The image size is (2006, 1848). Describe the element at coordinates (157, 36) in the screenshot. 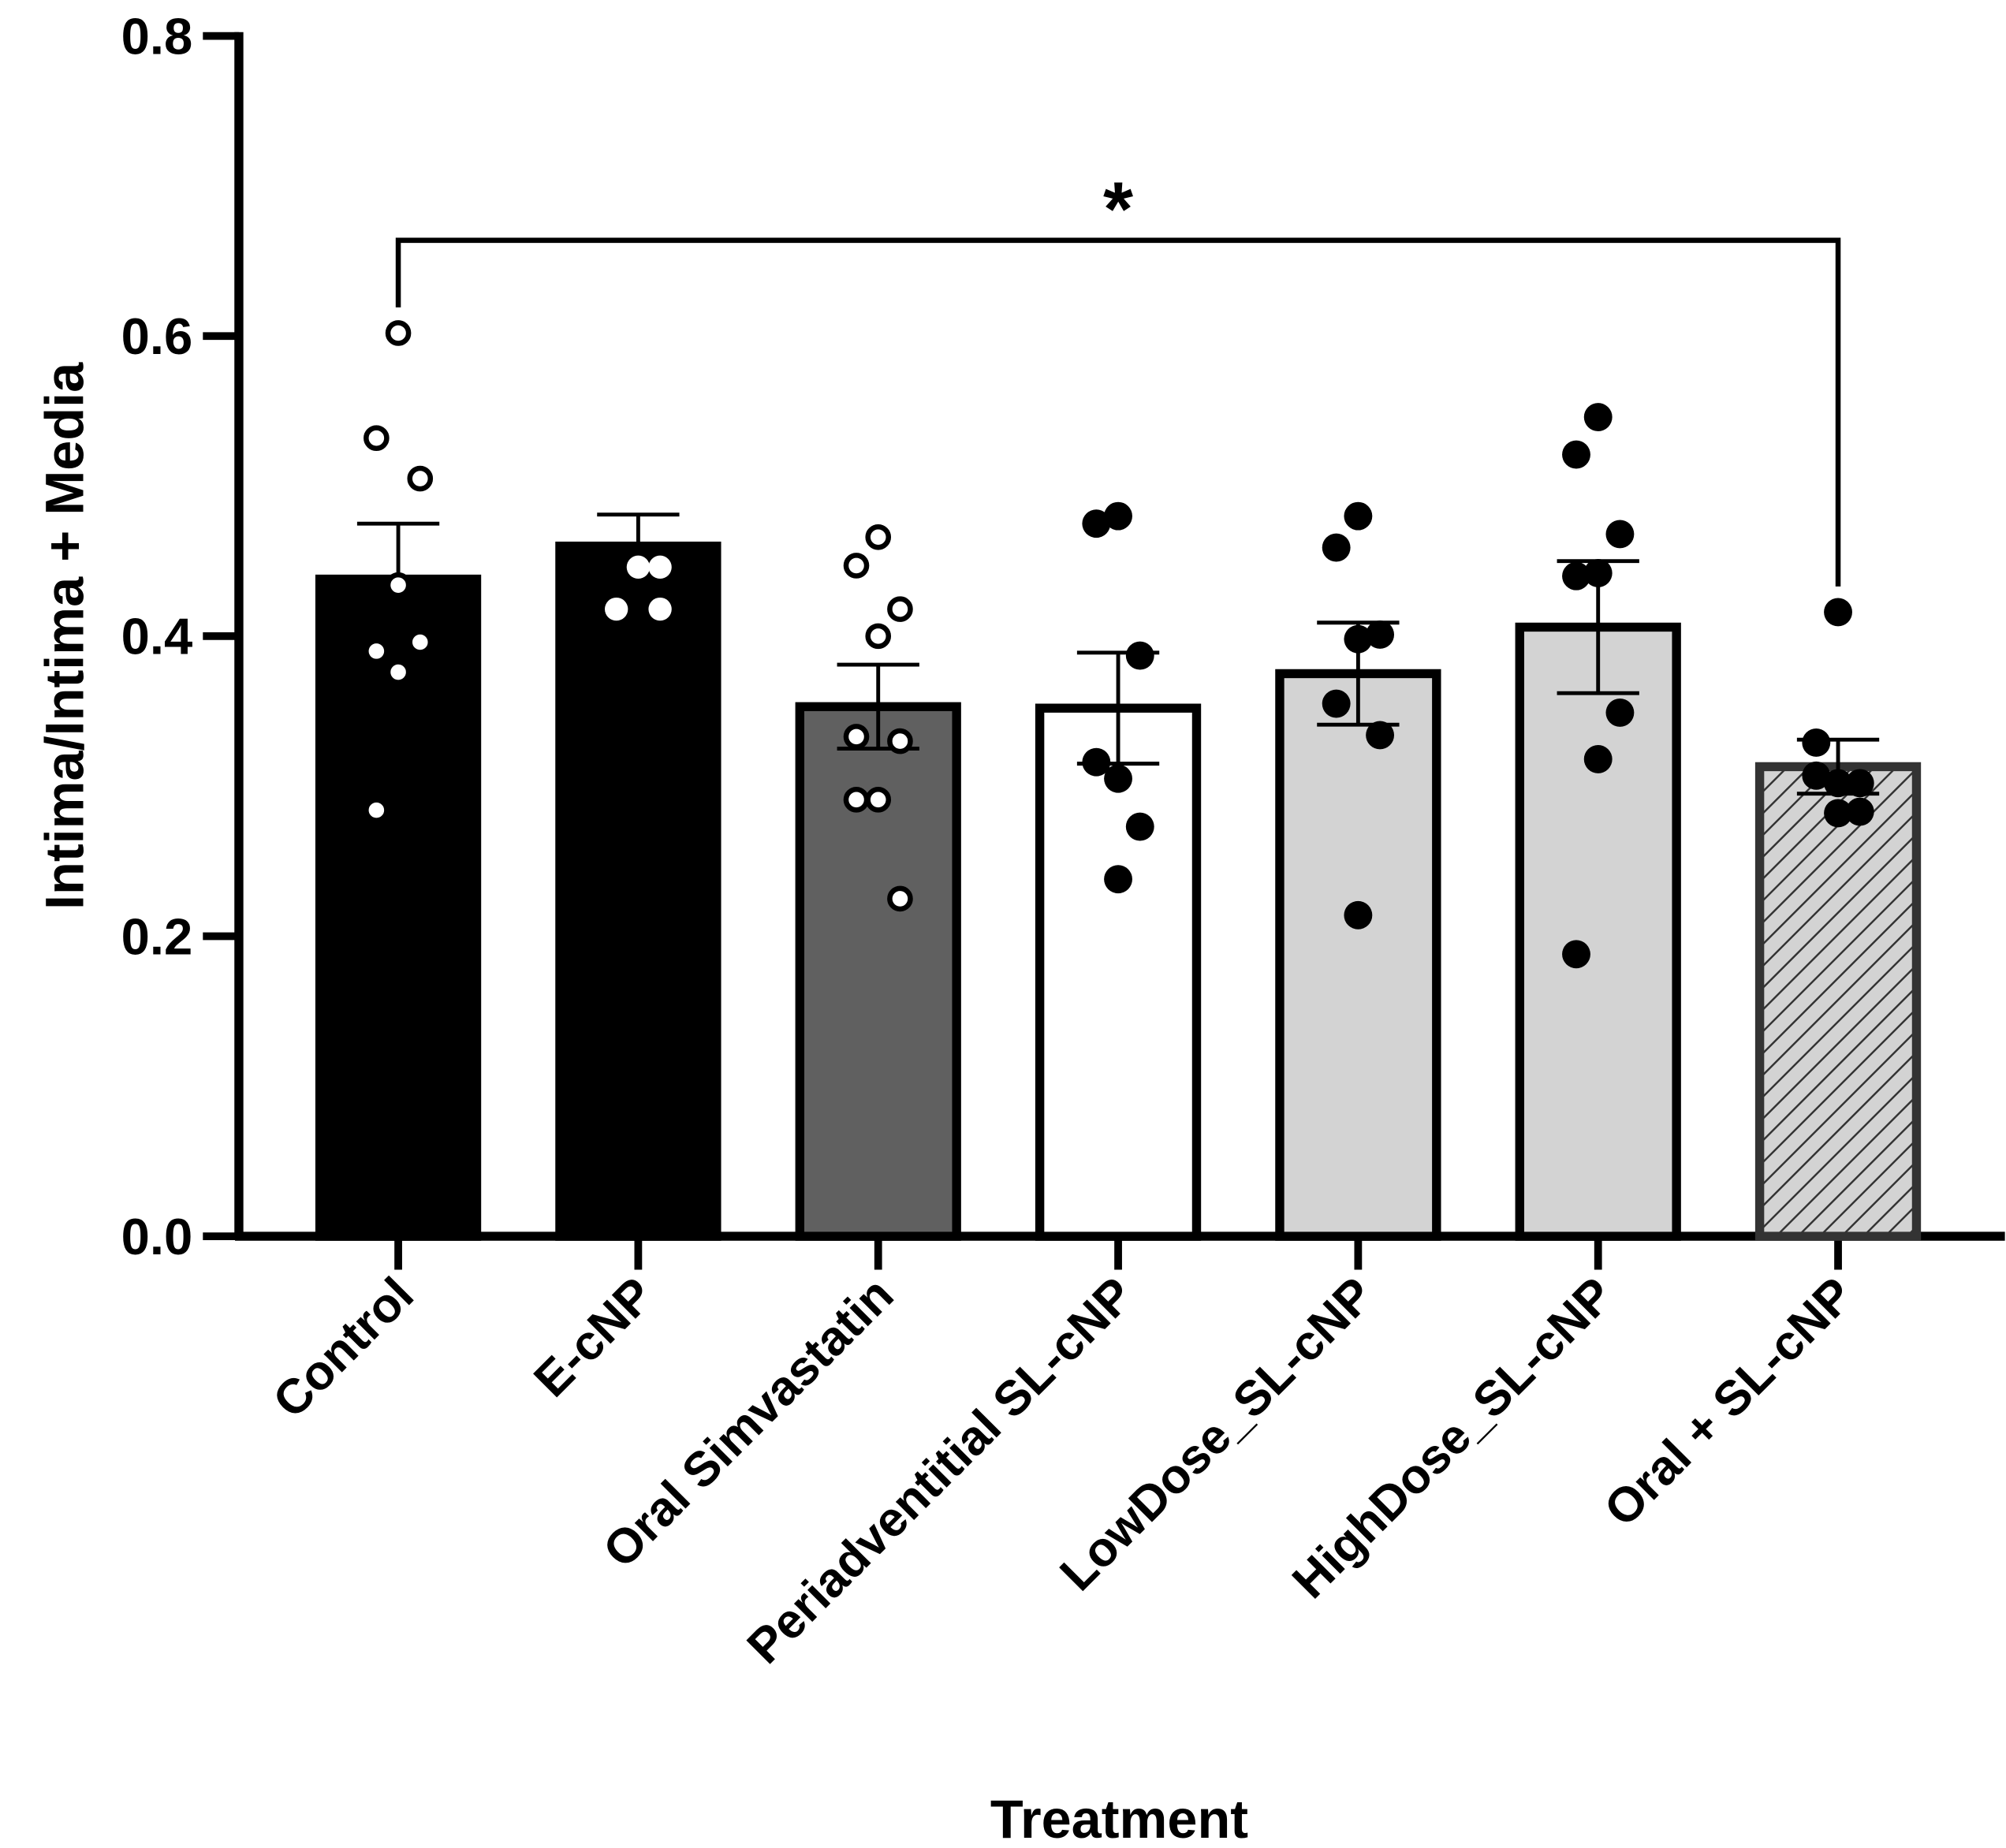

I see `y-tick-label: 0.8` at that location.